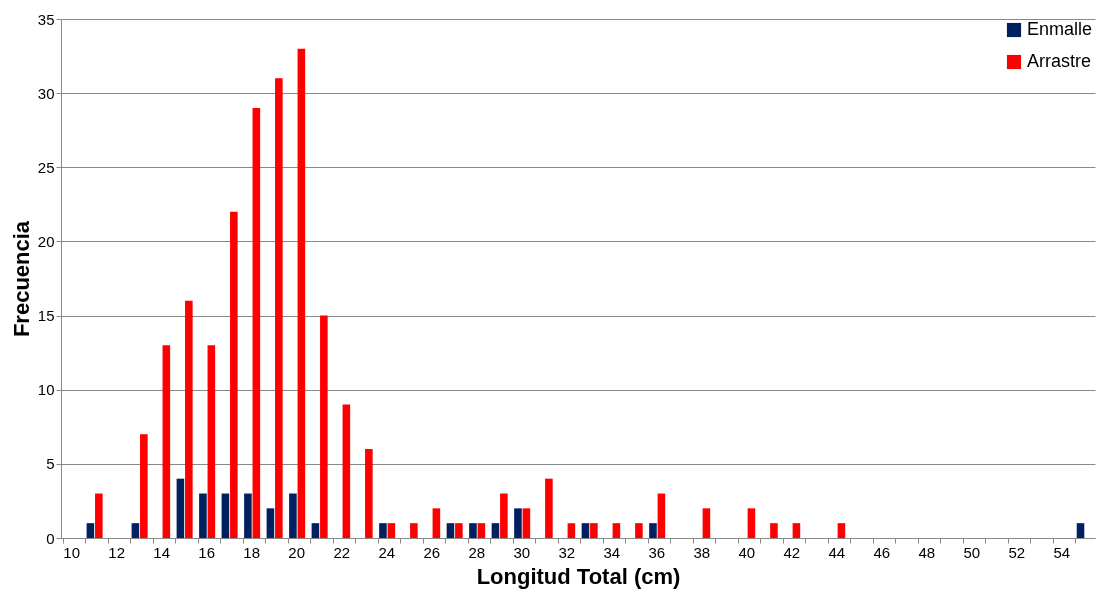 Image resolution: width=1115 pixels, height=603 pixels. I want to click on x-tick-label: 12, so click(117, 552).